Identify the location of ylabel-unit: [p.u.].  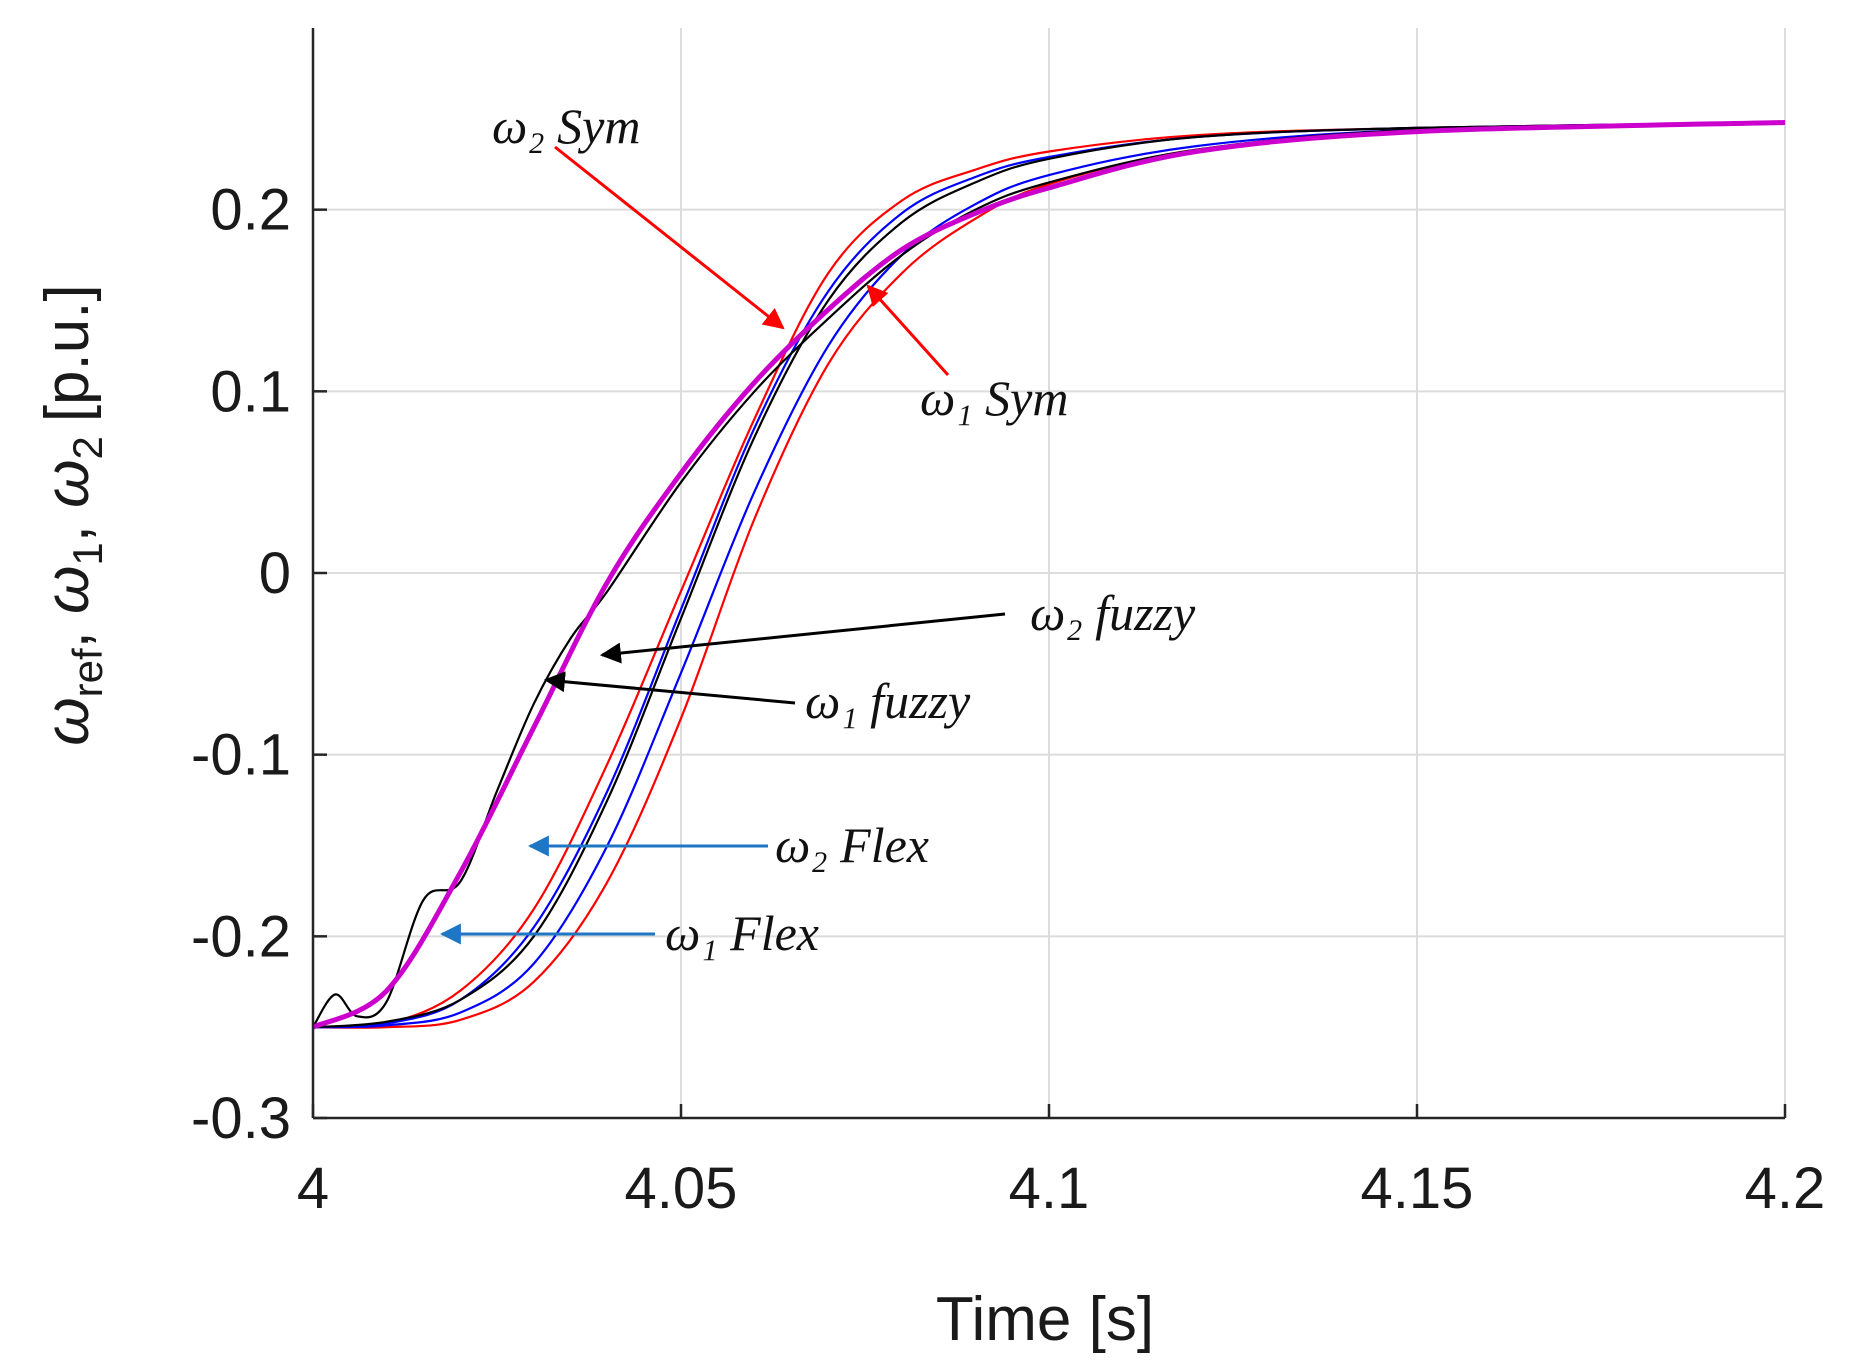
(67, 353).